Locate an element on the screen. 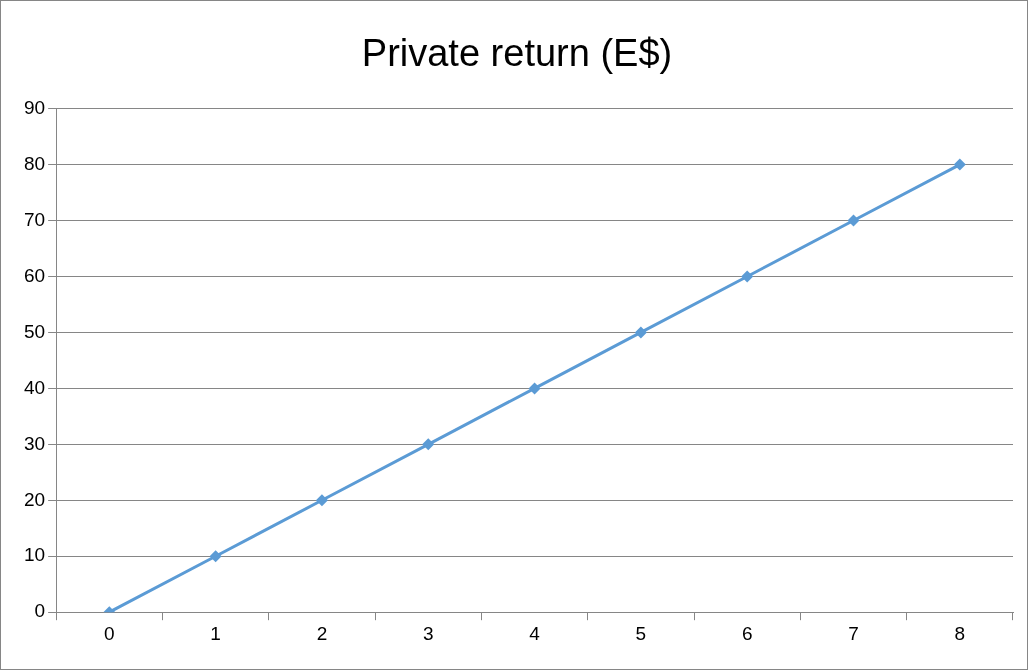 Image resolution: width=1028 pixels, height=670 pixels. x-tick-label: 4 is located at coordinates (535, 633).